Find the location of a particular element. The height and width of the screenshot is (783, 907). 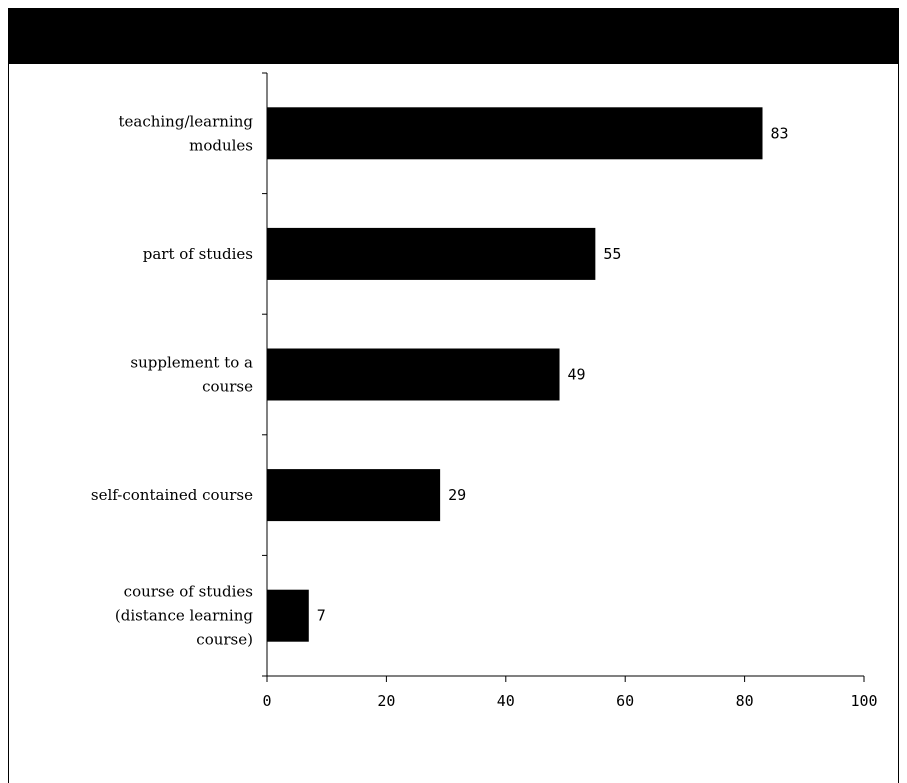

x-tick-label: 20 is located at coordinates (386, 701).